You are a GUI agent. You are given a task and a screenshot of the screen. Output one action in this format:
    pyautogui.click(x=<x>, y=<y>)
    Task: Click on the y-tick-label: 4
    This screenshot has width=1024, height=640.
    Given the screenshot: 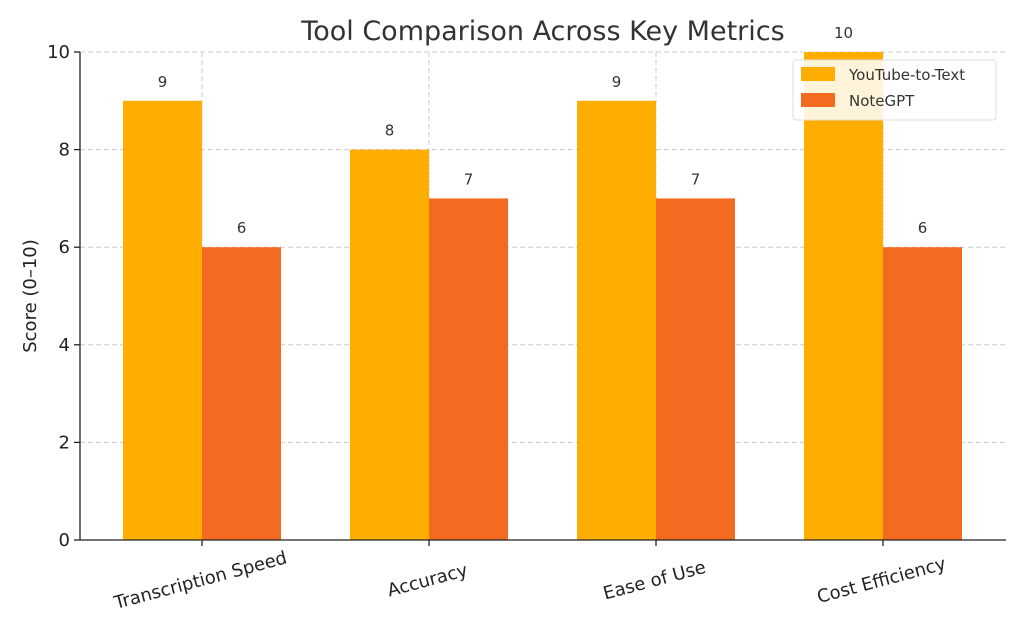 What is the action you would take?
    pyautogui.click(x=64, y=345)
    